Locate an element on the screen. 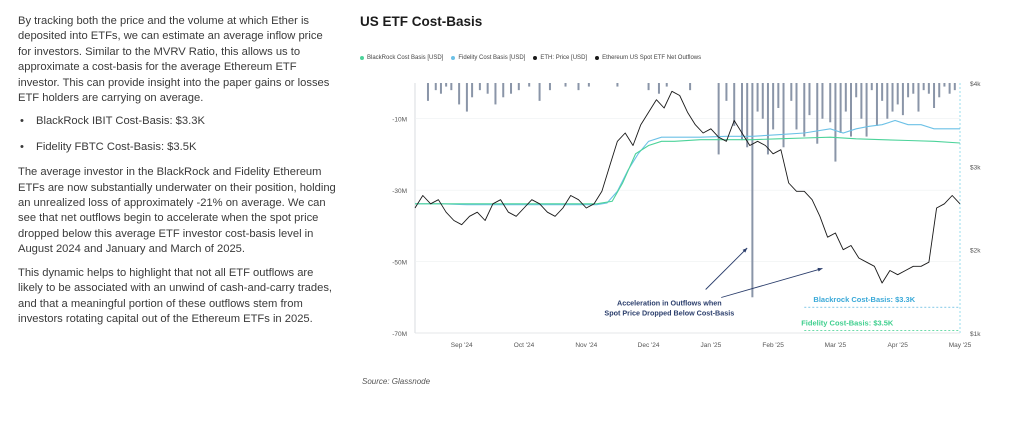 This screenshot has height=421, width=1024. left-tick-label: -70M is located at coordinates (399, 334).